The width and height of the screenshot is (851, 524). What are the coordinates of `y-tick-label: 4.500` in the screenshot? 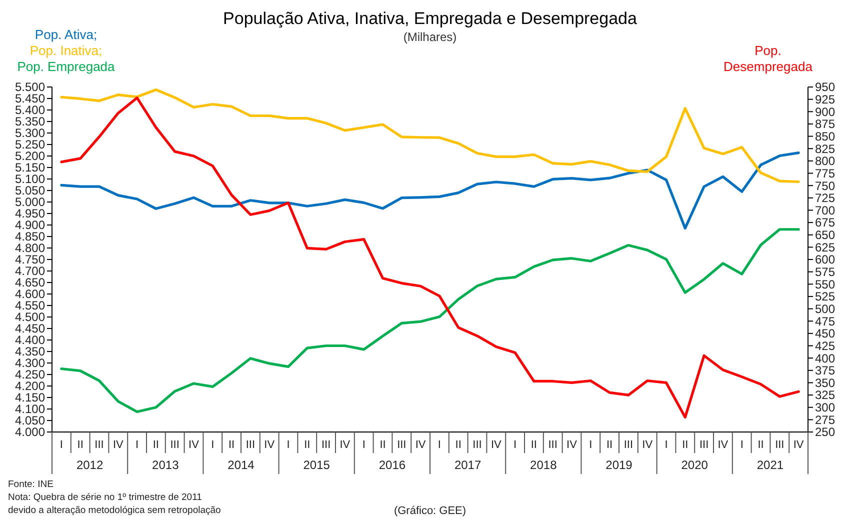 It's located at (30, 317).